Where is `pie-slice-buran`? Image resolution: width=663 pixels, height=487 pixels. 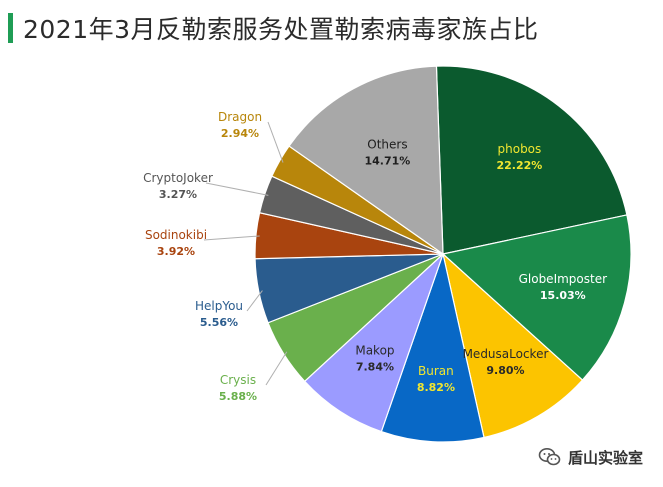 pie-slice-buran is located at coordinates (432, 347).